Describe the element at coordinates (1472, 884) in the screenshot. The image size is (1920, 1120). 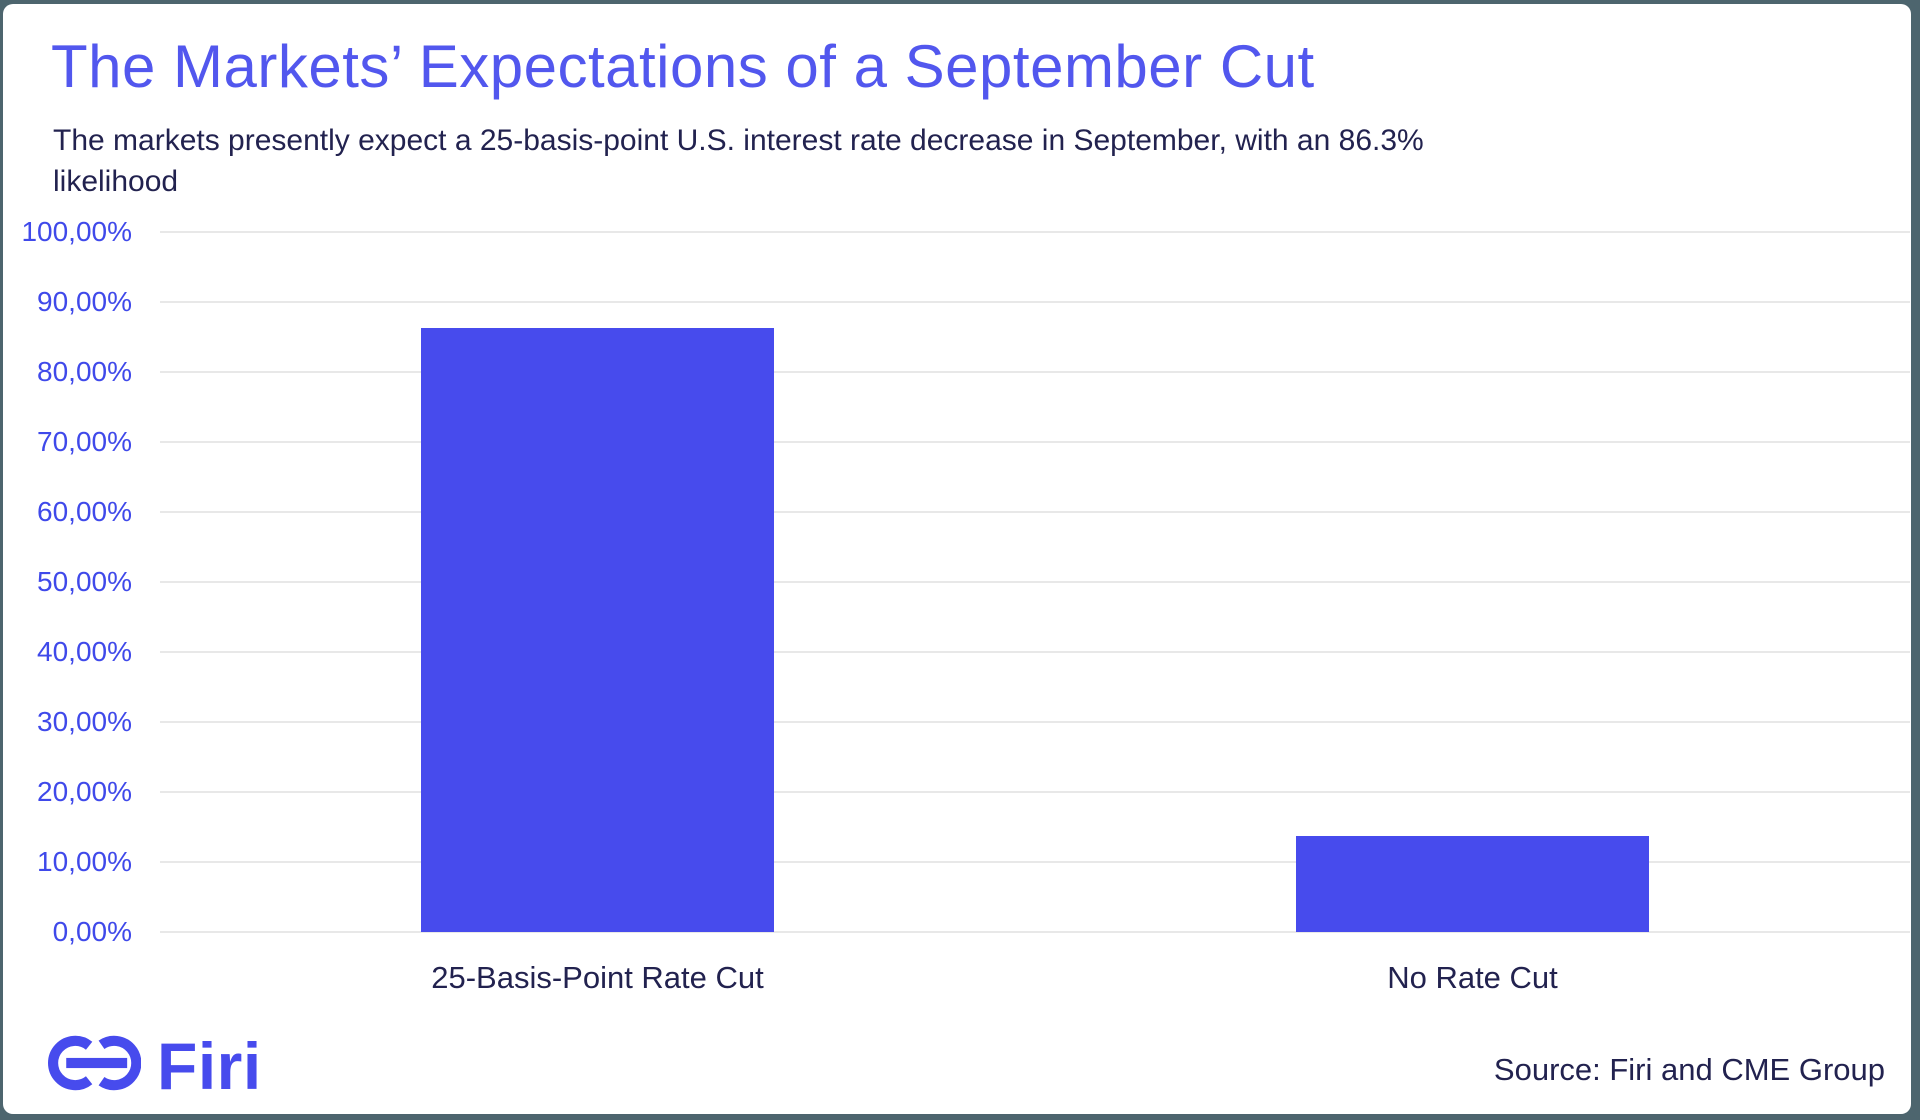
I see `bar-no-rate-cut` at that location.